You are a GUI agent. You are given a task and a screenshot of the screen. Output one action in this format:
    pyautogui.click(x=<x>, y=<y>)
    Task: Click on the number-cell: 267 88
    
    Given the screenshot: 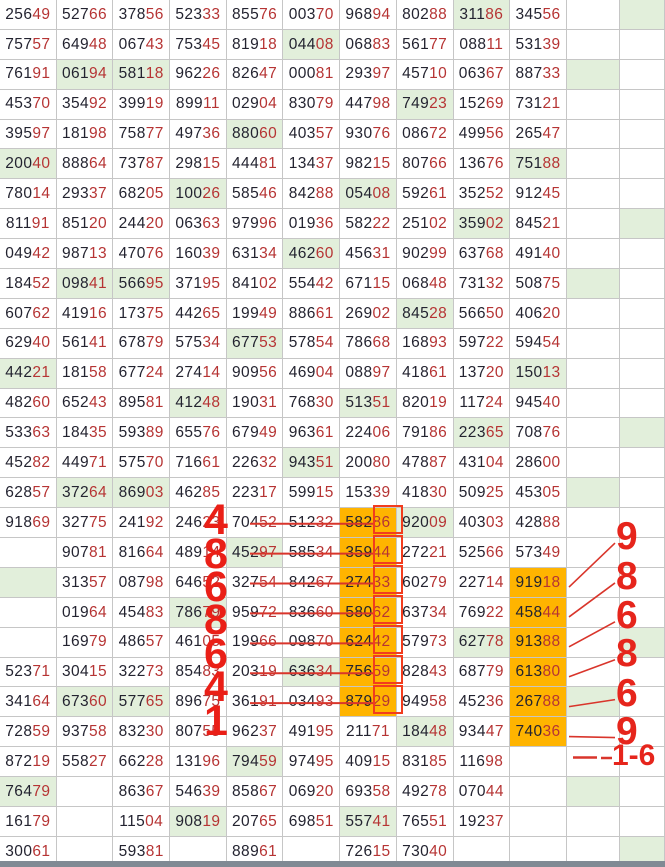 What is the action you would take?
    pyautogui.click(x=538, y=702)
    